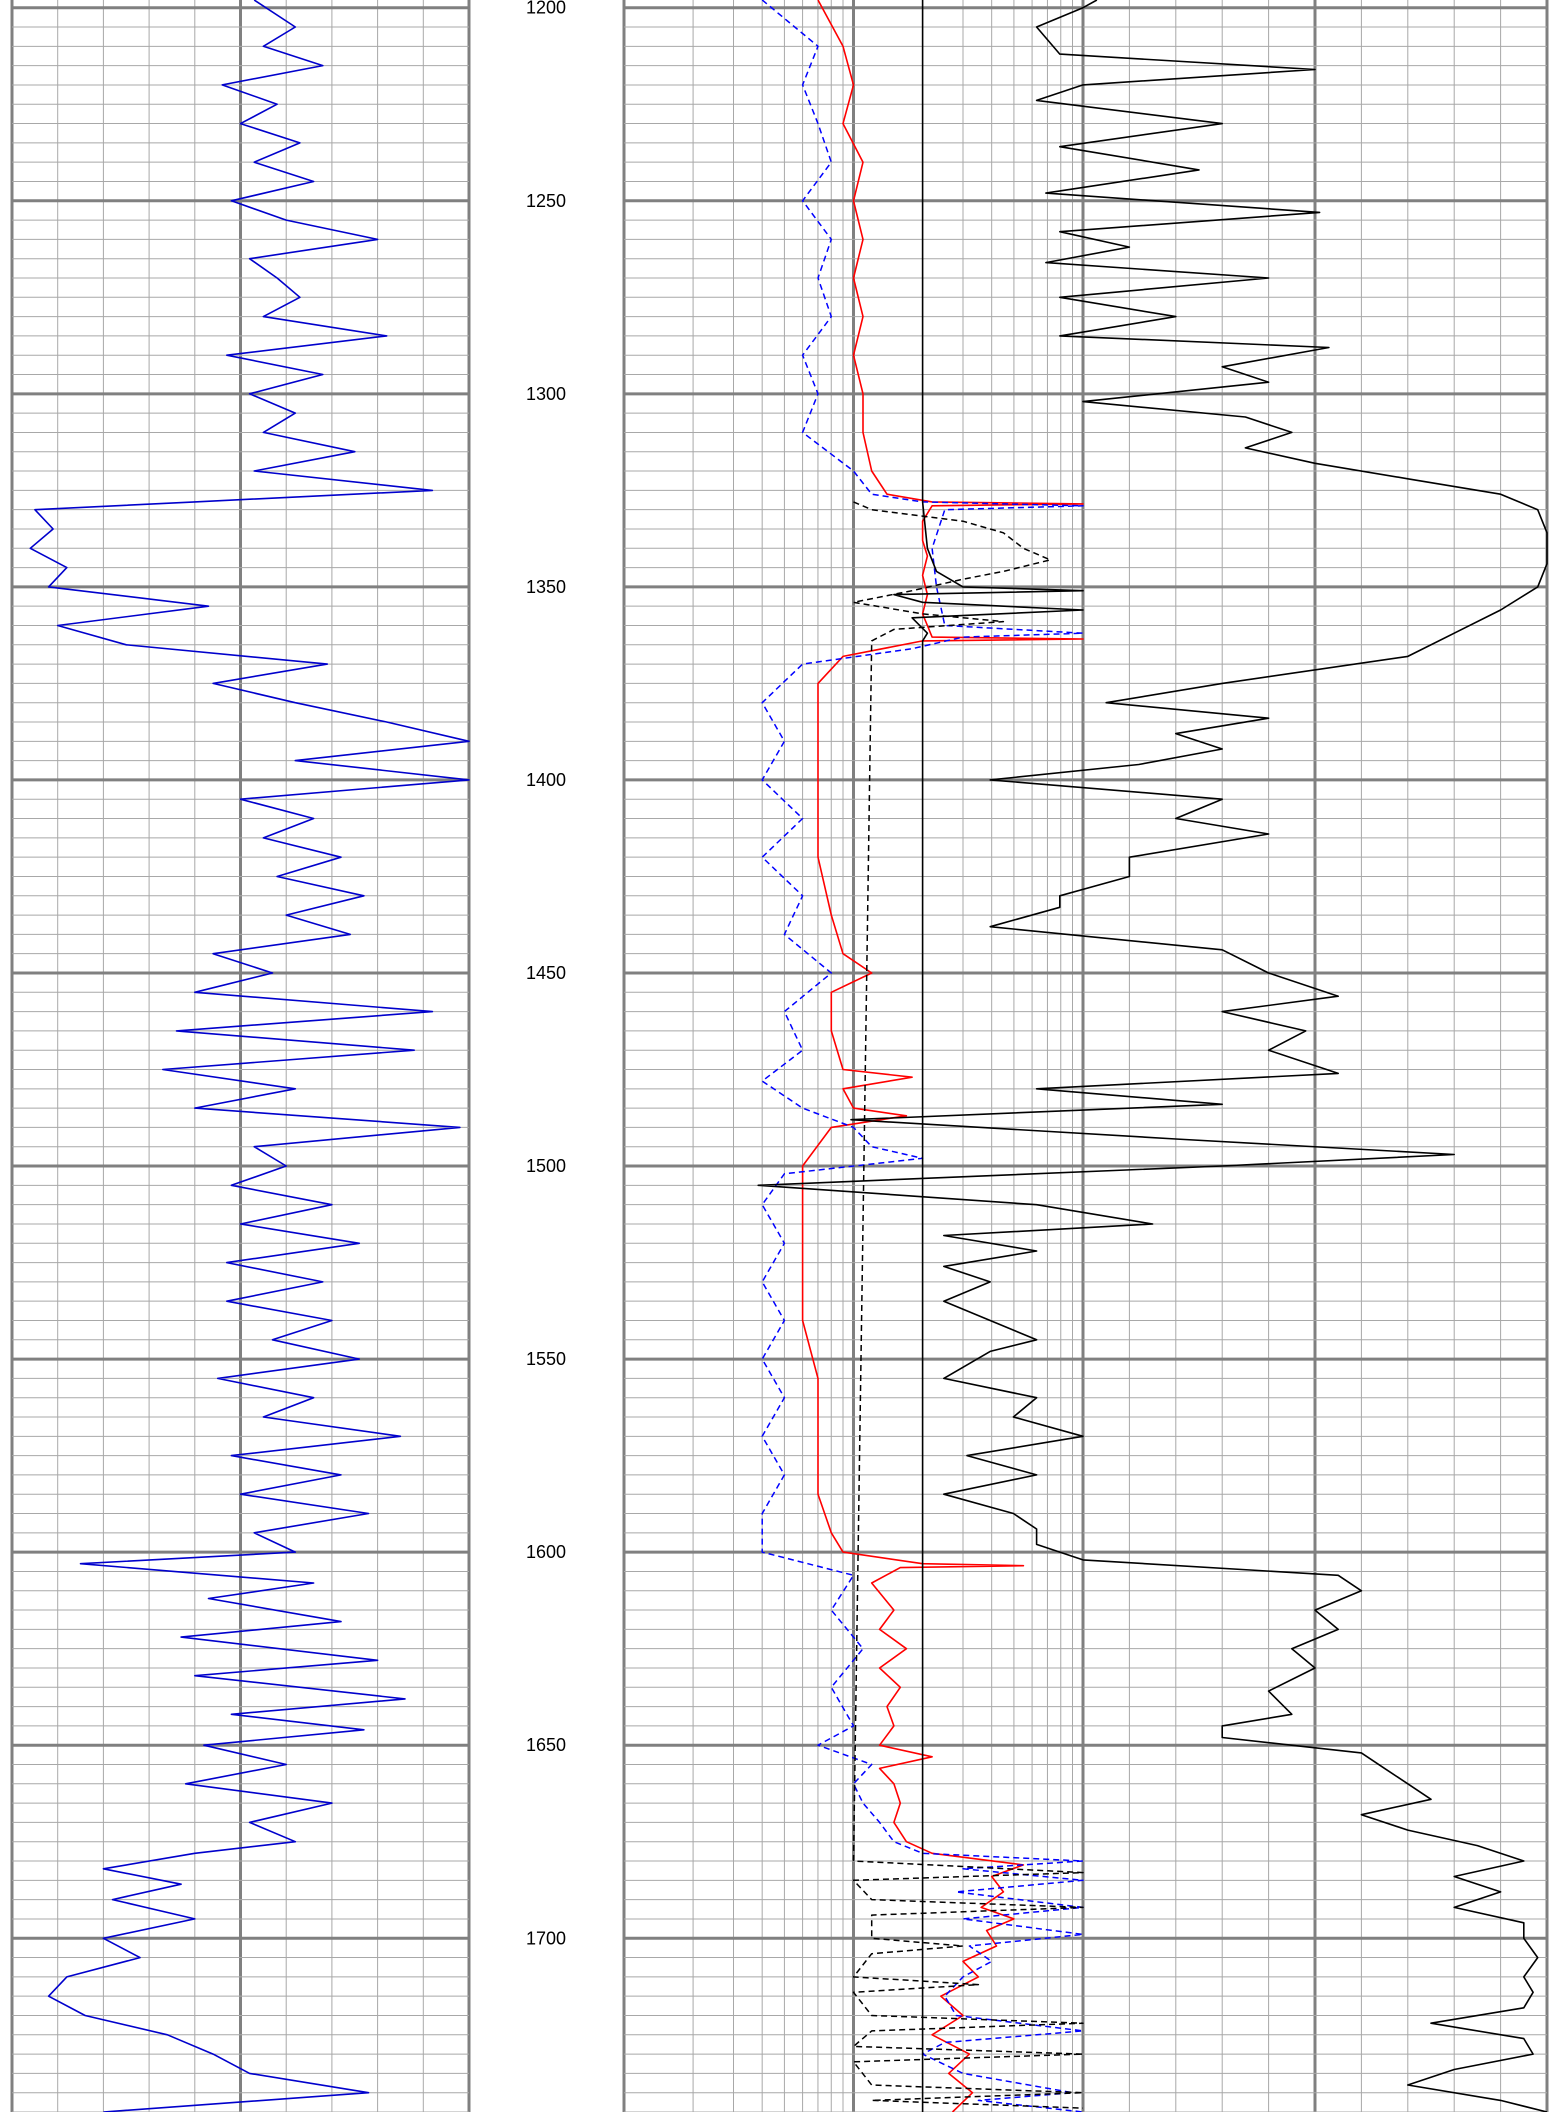  What do you see at coordinates (546, 780) in the screenshot?
I see `depth-tick-label: 1400` at bounding box center [546, 780].